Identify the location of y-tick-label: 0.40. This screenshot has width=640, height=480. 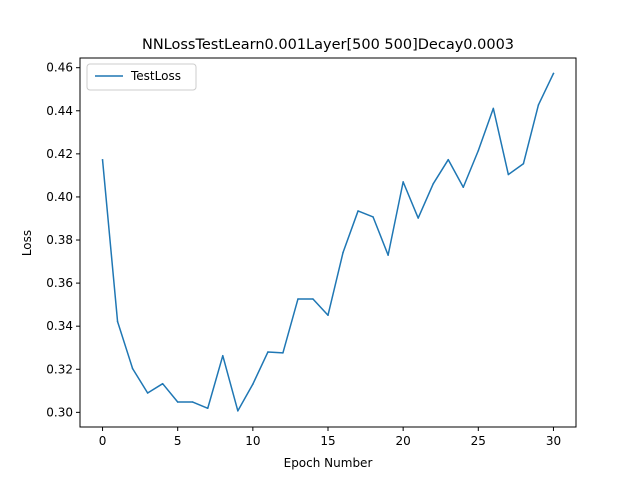
(59, 197).